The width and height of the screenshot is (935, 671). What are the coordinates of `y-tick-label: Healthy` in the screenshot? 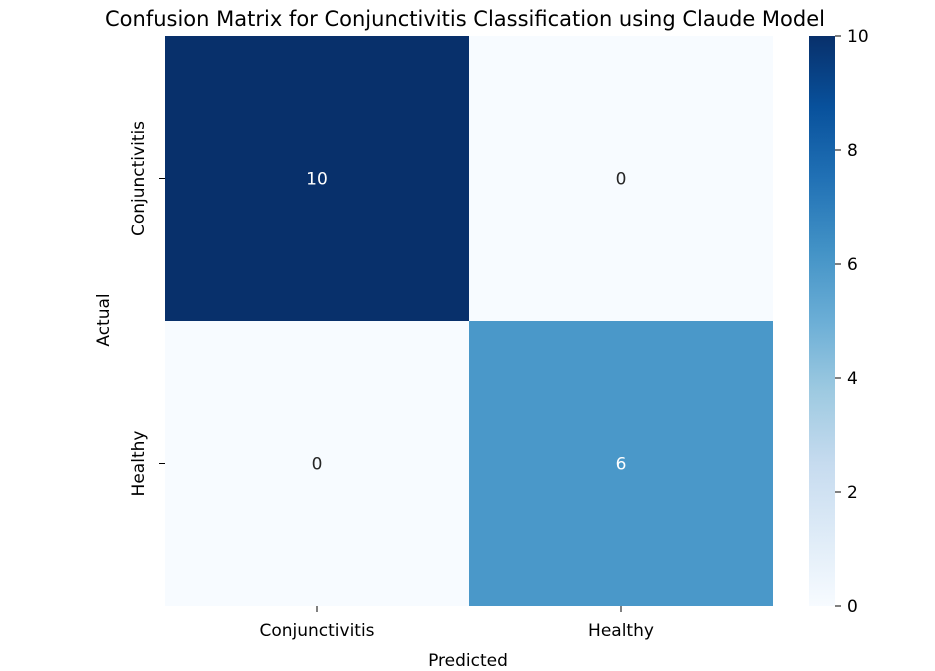 It's located at (139, 464).